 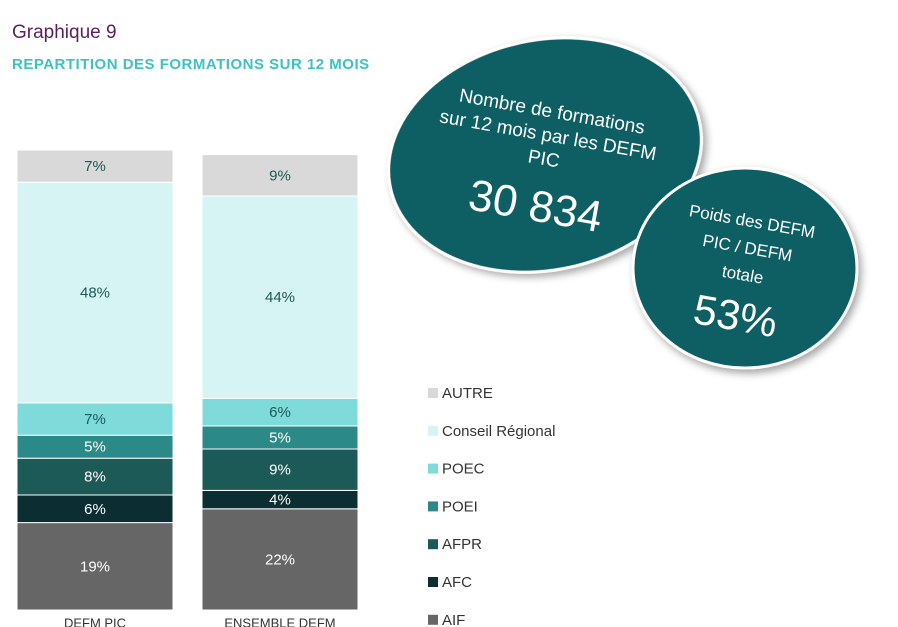 I want to click on legend-label: POEI, so click(x=460, y=506).